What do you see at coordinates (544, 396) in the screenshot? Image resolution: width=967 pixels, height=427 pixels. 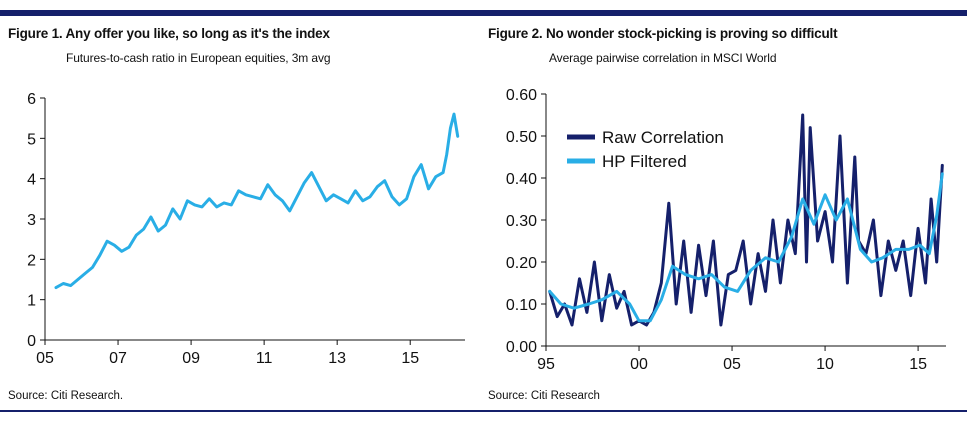 I see `figure-2-source: Source: Citi Research` at bounding box center [544, 396].